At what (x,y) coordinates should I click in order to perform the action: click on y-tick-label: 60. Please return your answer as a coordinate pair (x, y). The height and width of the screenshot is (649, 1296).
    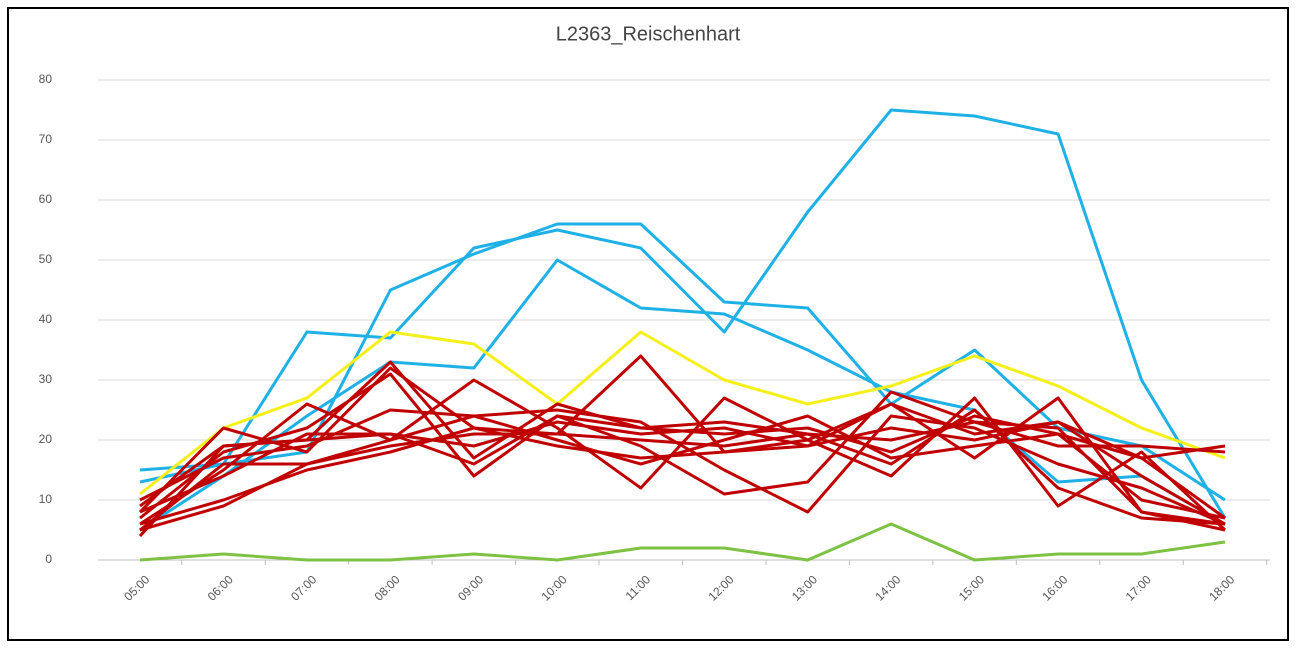
    Looking at the image, I should click on (46, 199).